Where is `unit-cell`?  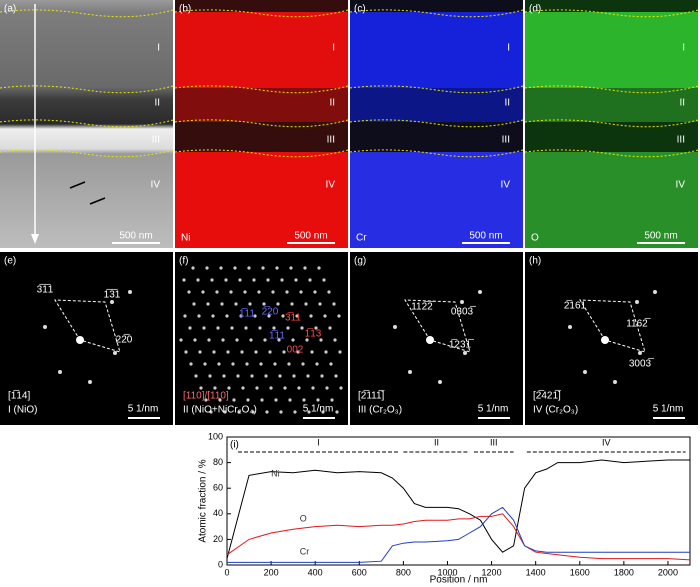 unit-cell is located at coordinates (612, 326).